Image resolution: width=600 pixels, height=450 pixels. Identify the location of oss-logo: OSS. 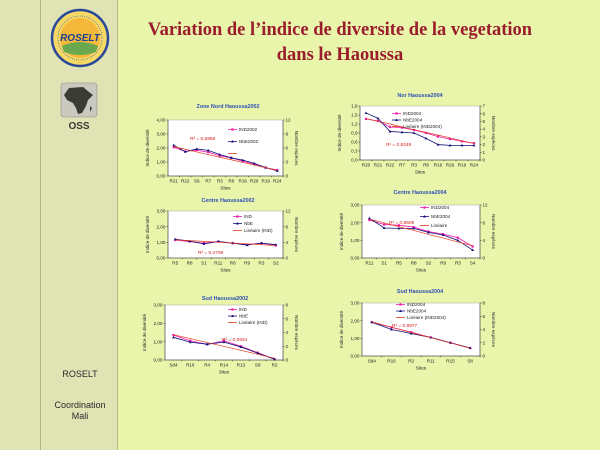
(79, 107).